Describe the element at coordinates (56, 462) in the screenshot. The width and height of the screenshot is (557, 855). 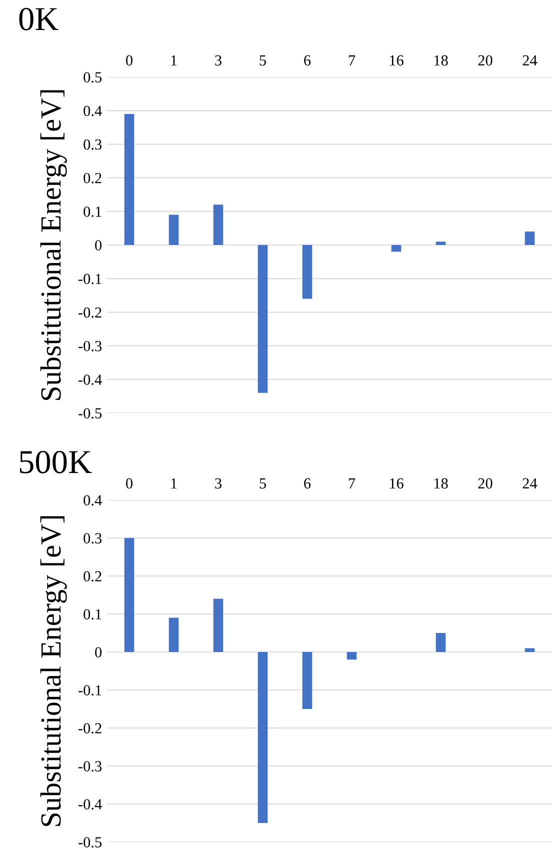
I see `chart-title: 500K` at that location.